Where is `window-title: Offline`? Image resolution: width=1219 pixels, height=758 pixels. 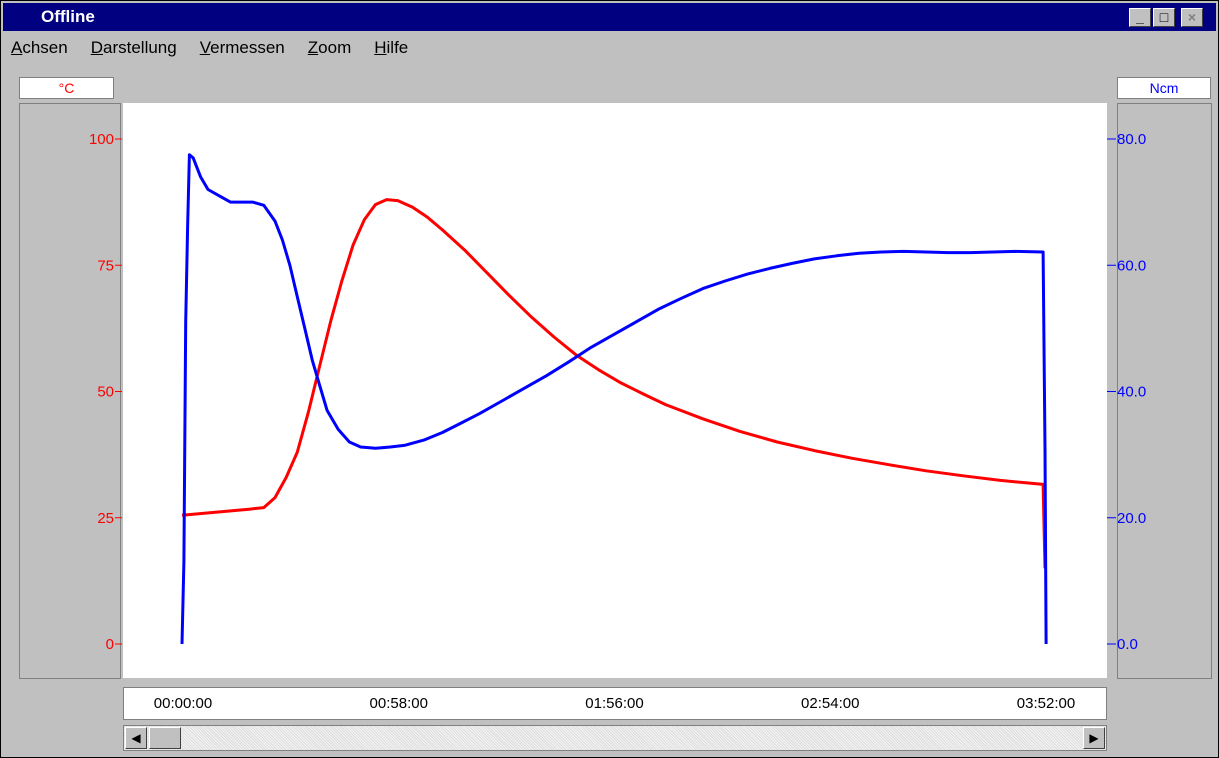 window-title: Offline is located at coordinates (68, 16).